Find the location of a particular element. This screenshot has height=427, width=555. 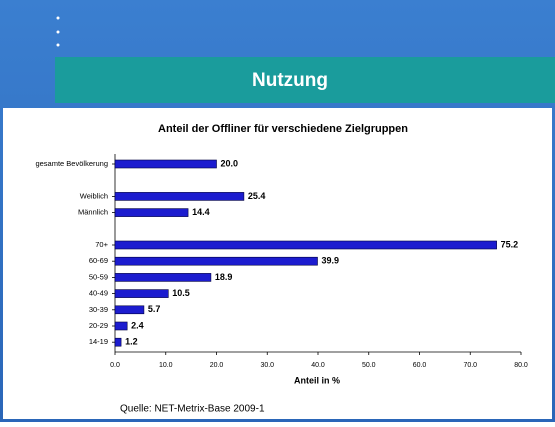

value-label: 1.2 is located at coordinates (131, 342).